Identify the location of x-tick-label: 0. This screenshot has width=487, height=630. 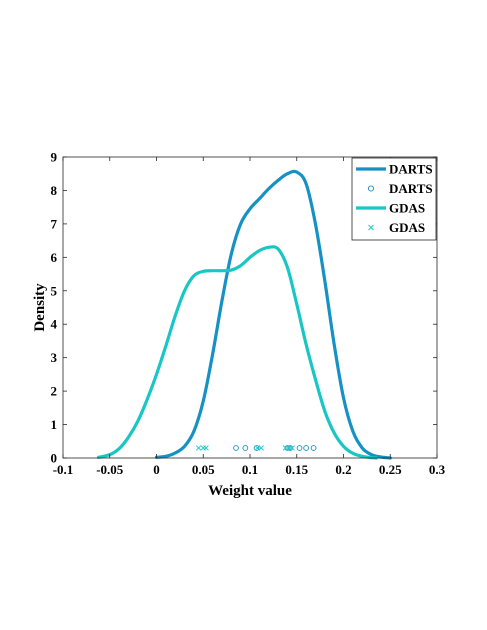
(156, 469).